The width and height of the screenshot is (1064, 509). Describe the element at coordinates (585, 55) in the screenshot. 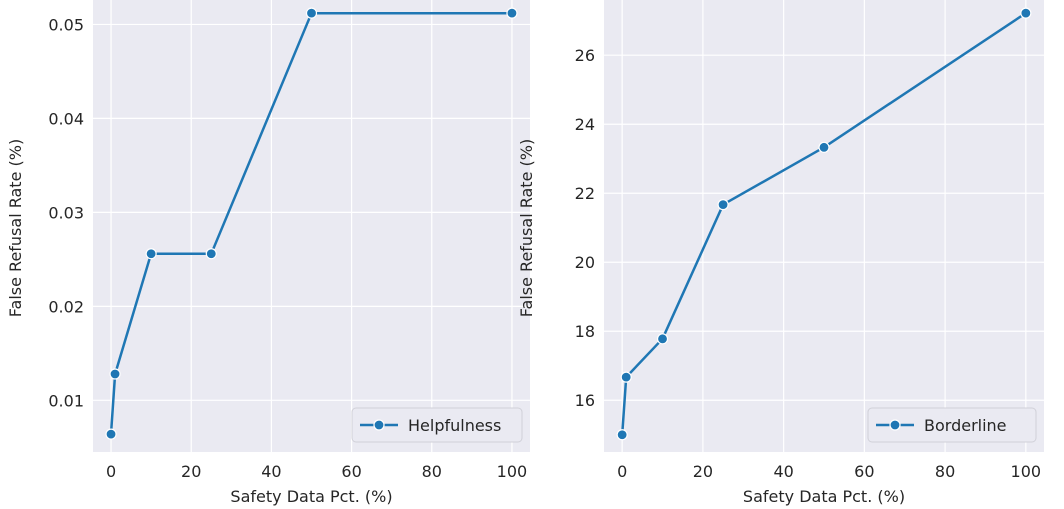

I see `y-tick-label: 26` at that location.